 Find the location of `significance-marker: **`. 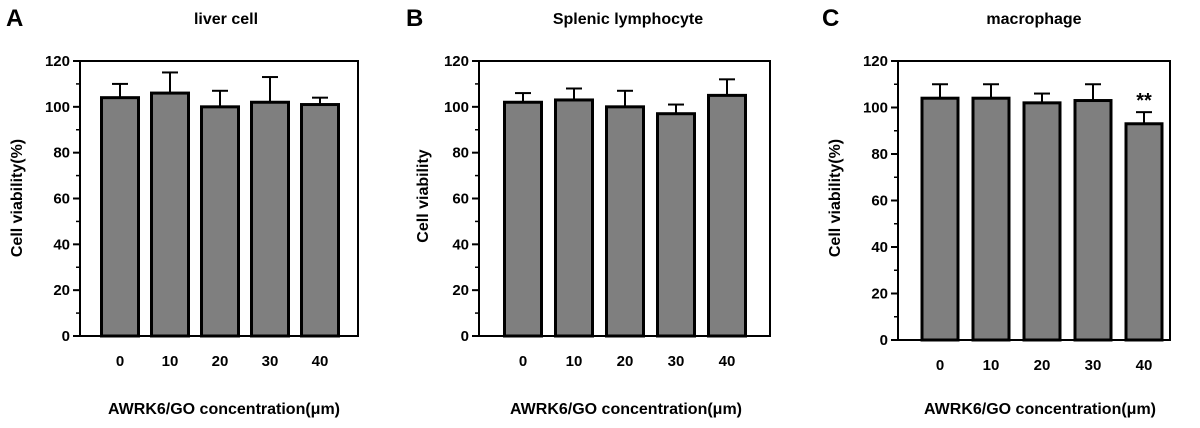

significance-marker: ** is located at coordinates (1144, 101).